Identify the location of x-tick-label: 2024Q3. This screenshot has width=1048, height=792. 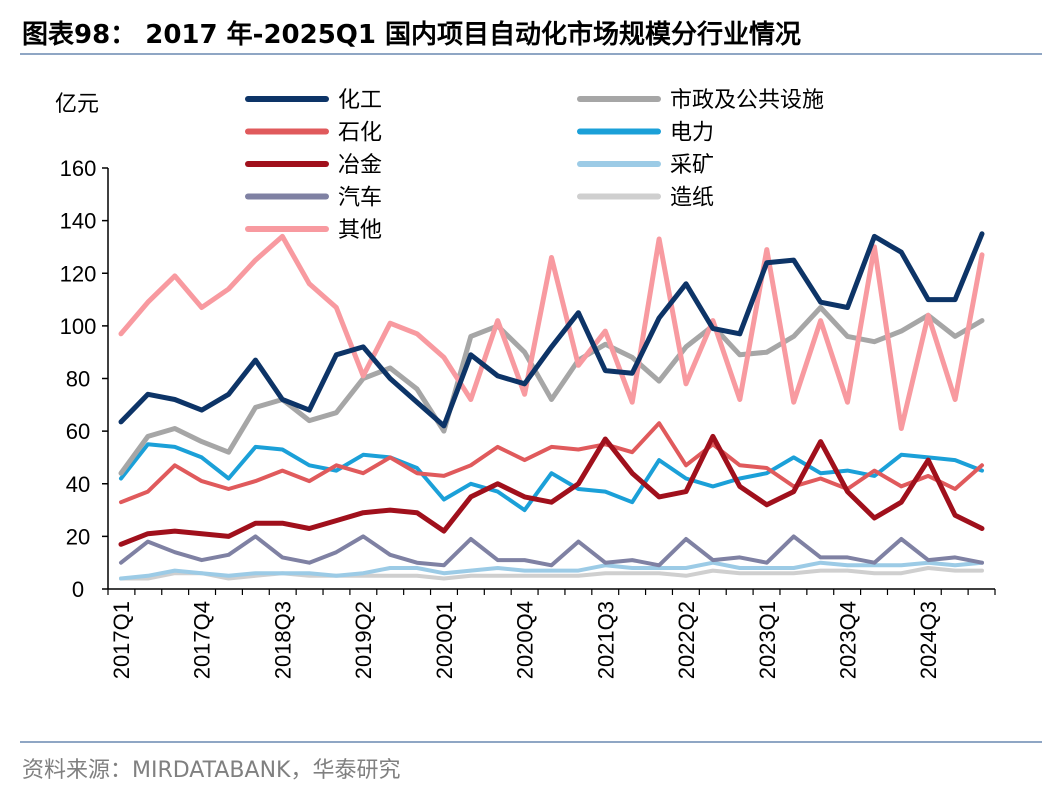
(928, 640).